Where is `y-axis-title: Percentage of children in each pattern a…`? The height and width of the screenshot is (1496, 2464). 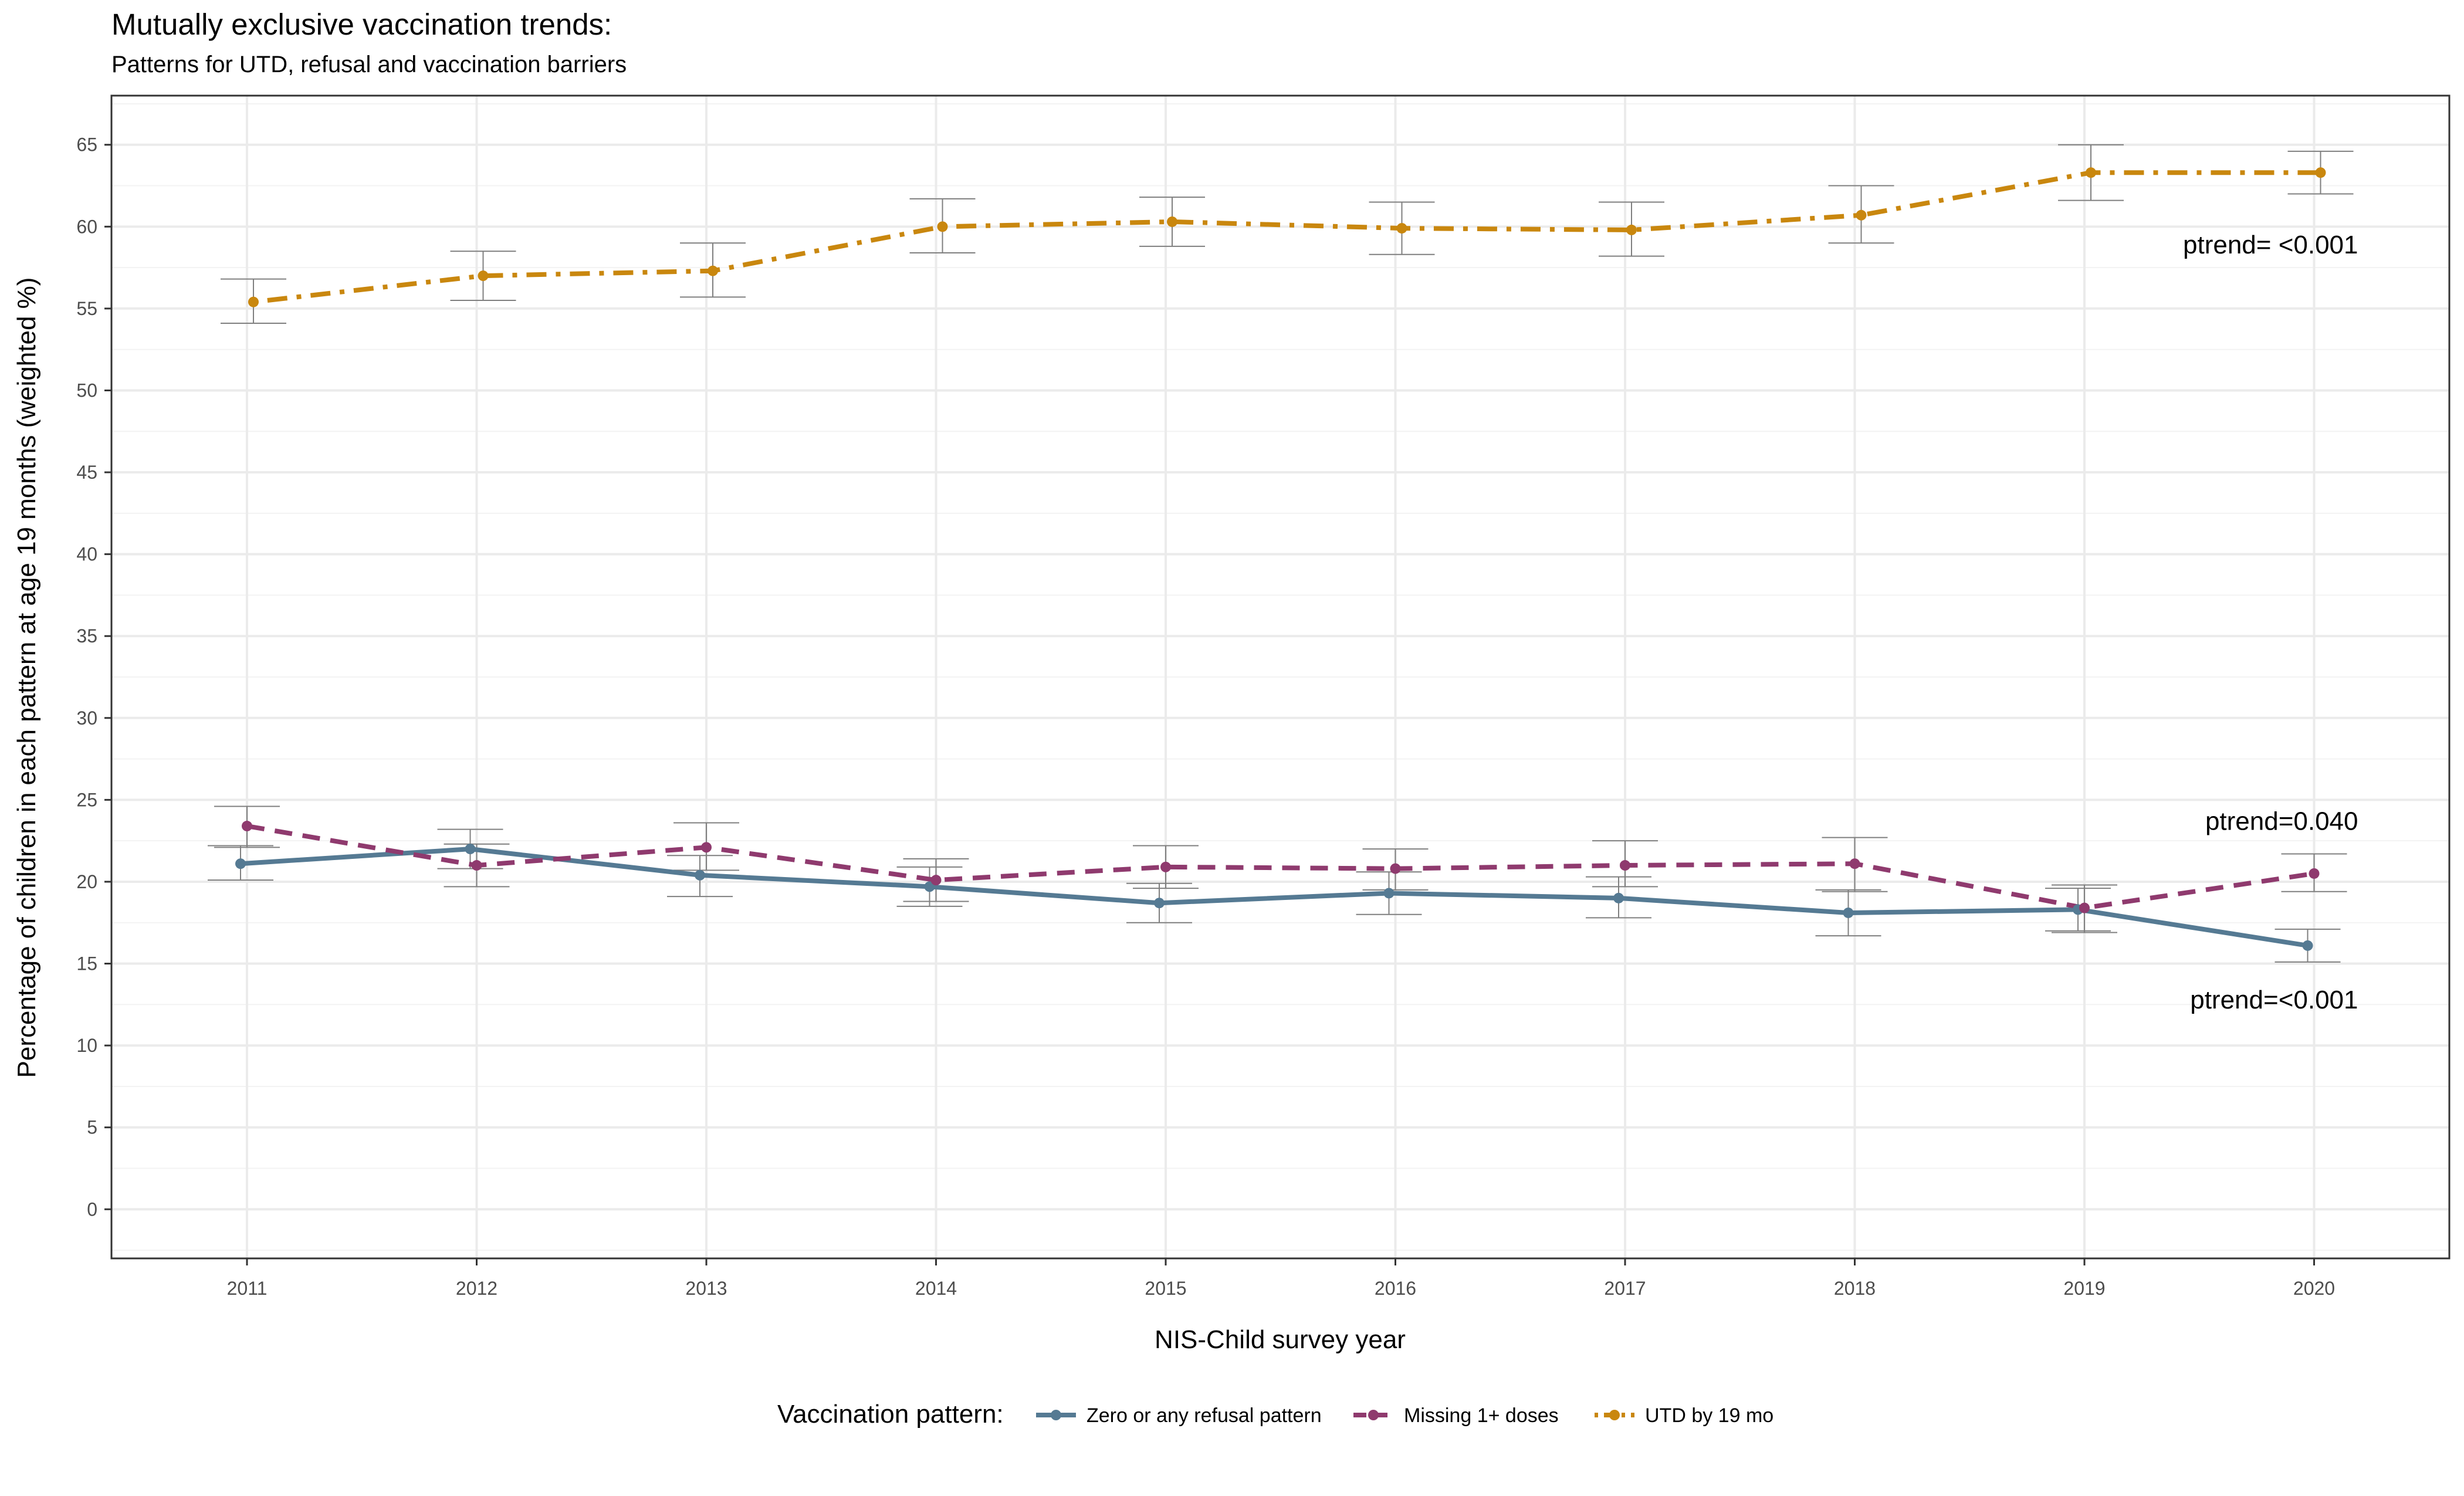 y-axis-title: Percentage of children in each pattern a… is located at coordinates (26, 677).